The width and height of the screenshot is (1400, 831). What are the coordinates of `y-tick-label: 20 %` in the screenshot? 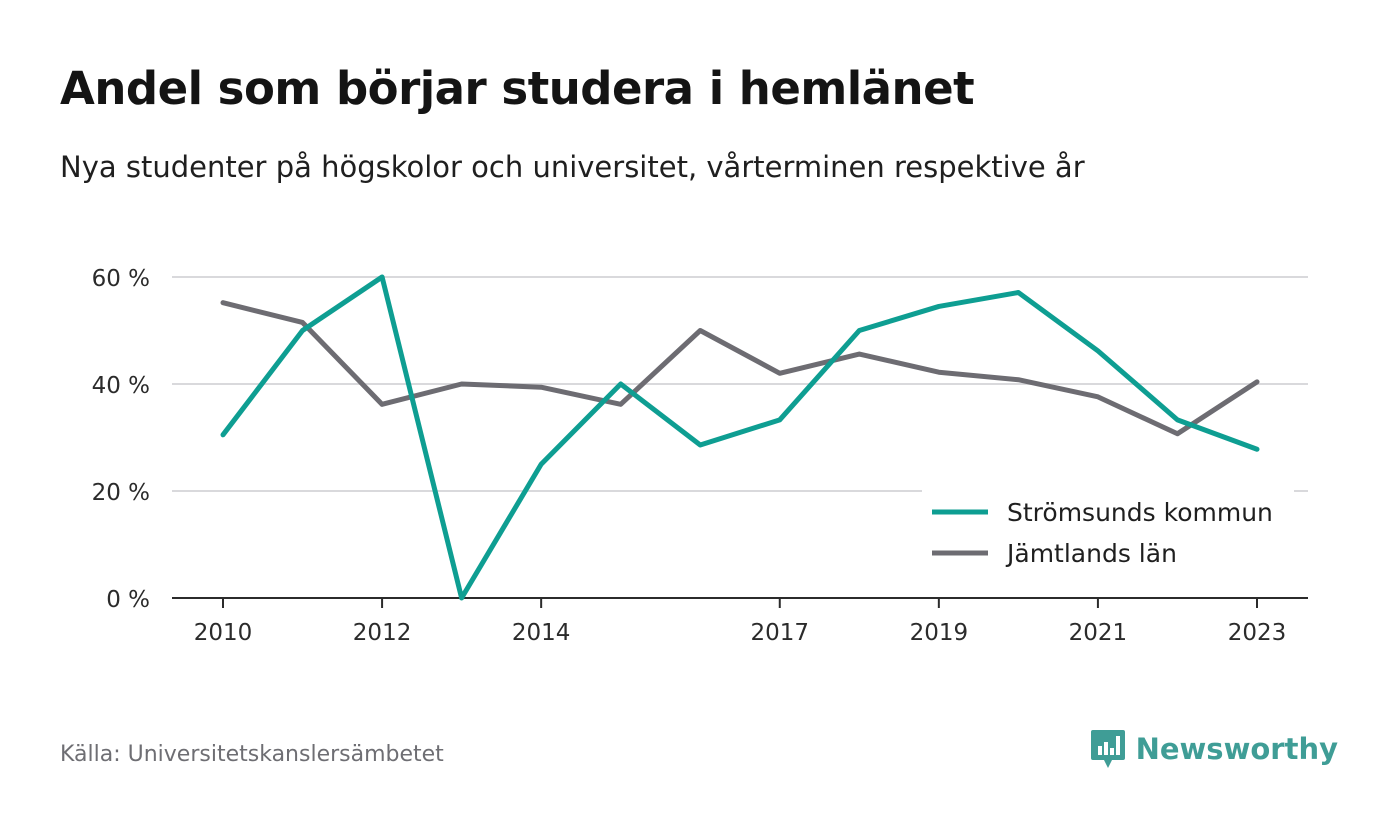 It's located at (121, 493).